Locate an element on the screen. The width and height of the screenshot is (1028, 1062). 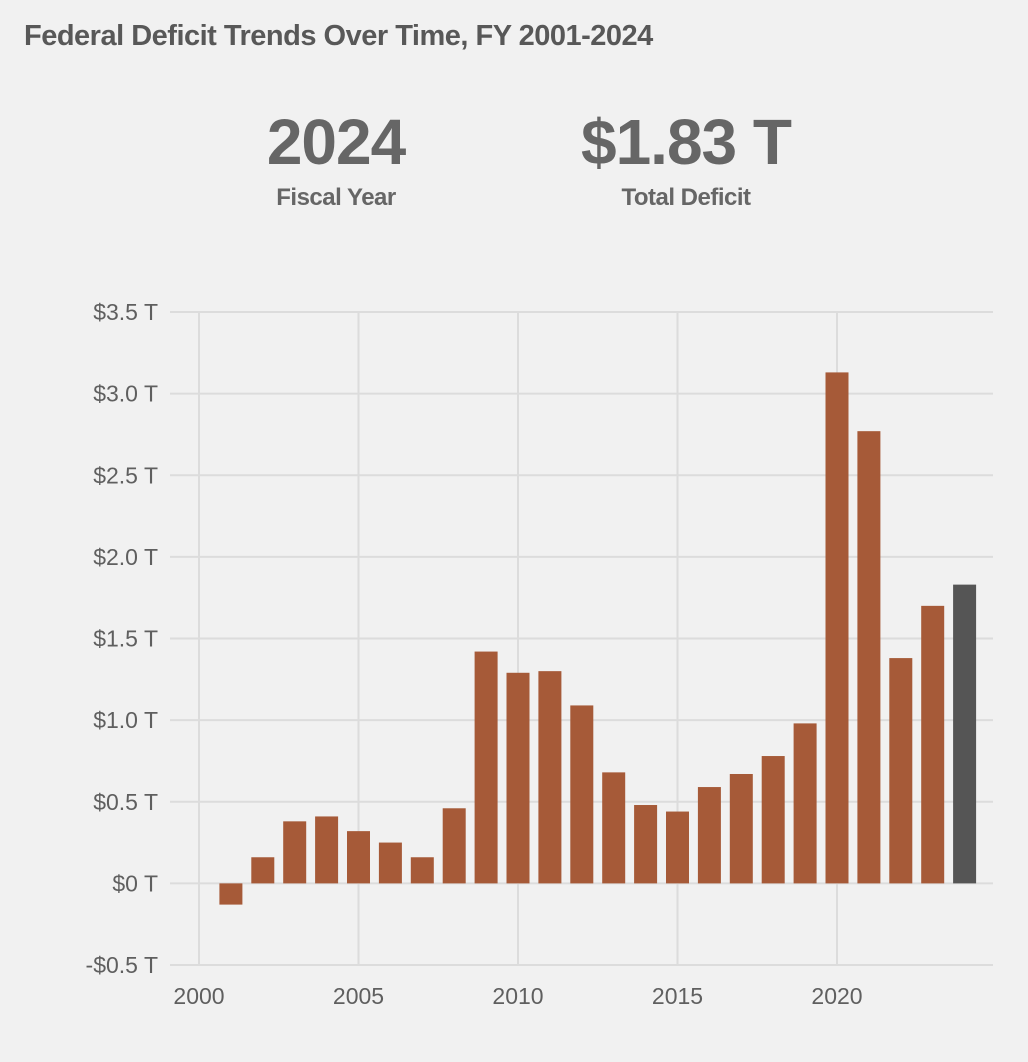
y-tick-label: $3.5 T is located at coordinates (125, 312).